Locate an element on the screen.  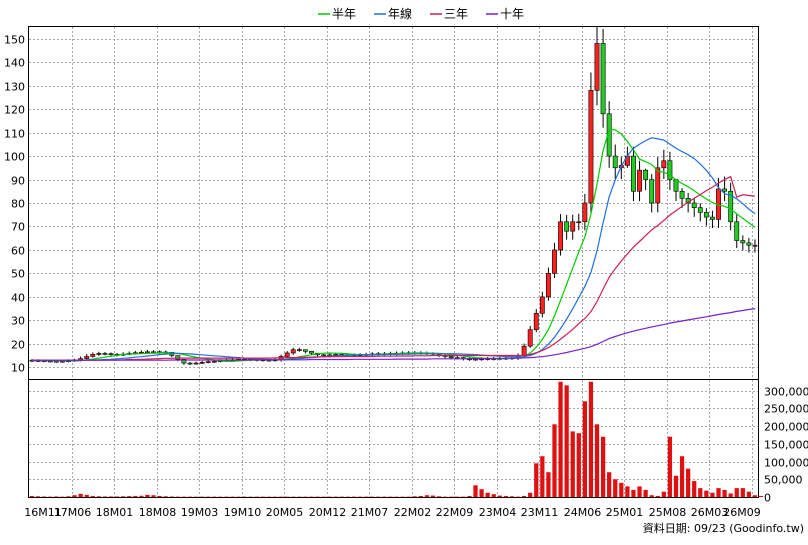
price-tick-label-120: 120 is located at coordinates (14, 110).